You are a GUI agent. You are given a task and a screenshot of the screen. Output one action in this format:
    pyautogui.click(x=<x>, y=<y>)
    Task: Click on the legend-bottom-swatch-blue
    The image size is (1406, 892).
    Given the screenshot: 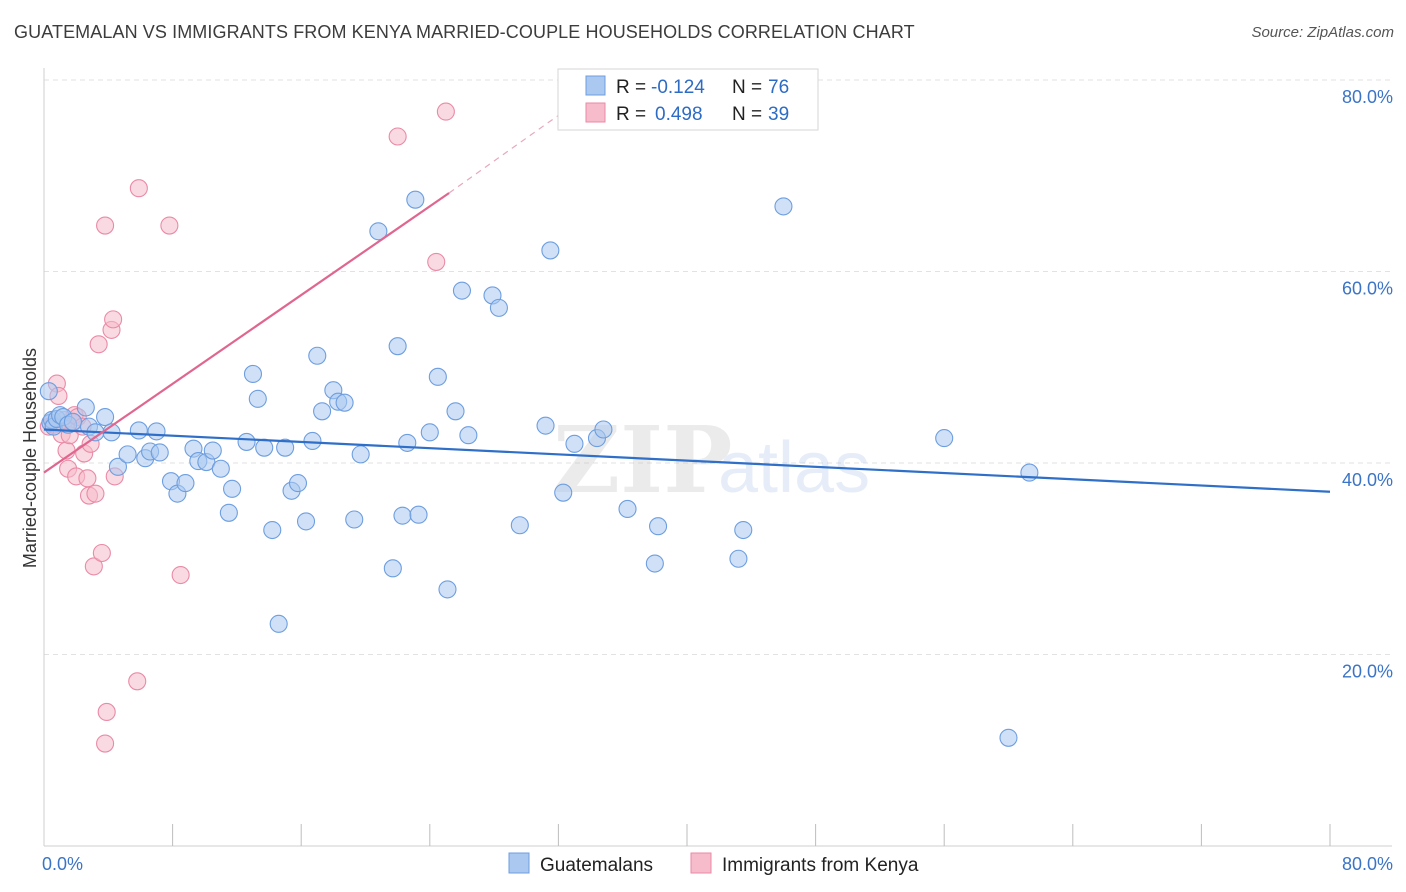 What is the action you would take?
    pyautogui.click(x=519, y=863)
    